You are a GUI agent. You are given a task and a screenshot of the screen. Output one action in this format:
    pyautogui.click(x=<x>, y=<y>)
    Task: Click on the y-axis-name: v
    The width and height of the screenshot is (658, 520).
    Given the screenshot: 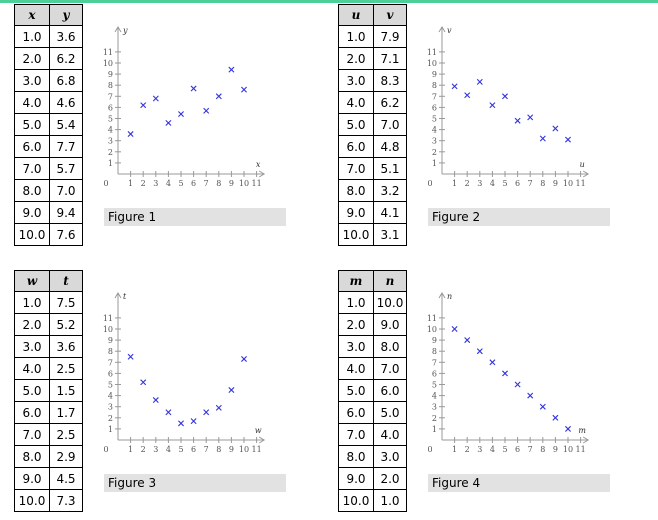 What is the action you would take?
    pyautogui.click(x=449, y=30)
    